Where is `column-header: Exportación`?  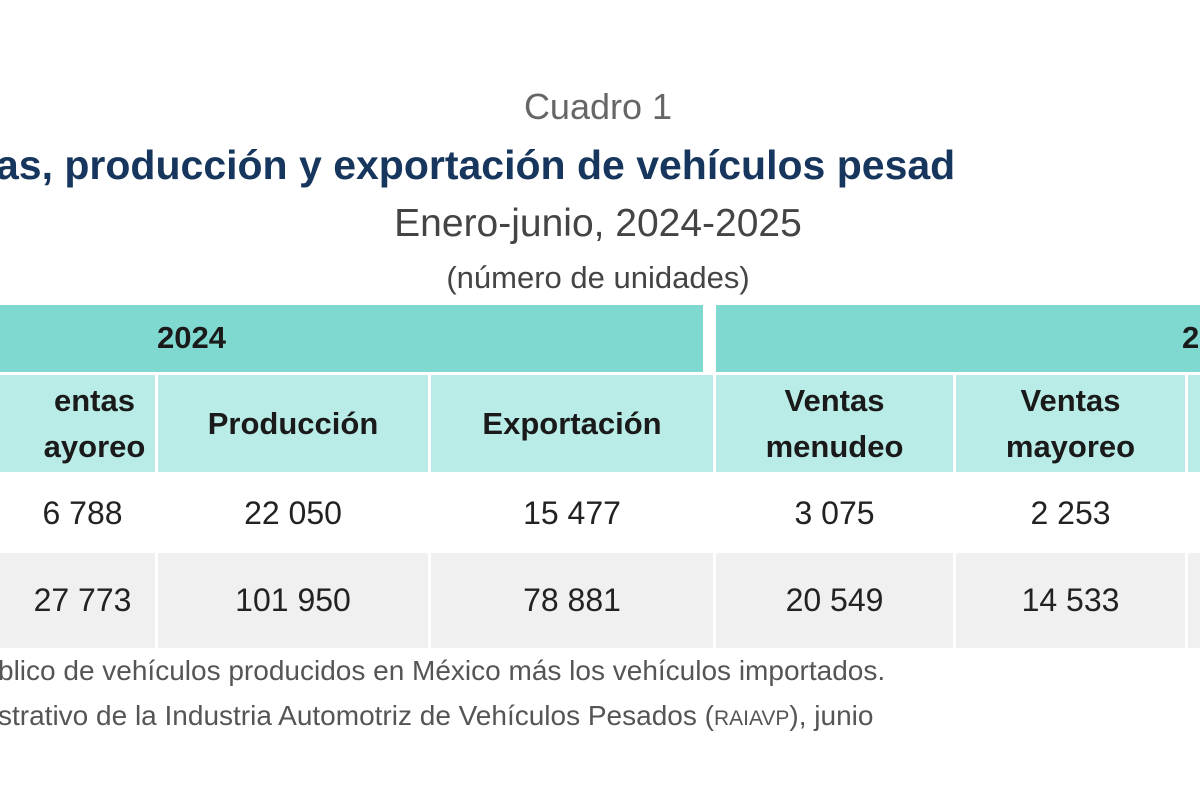
column-header: Exportación is located at coordinates (572, 423).